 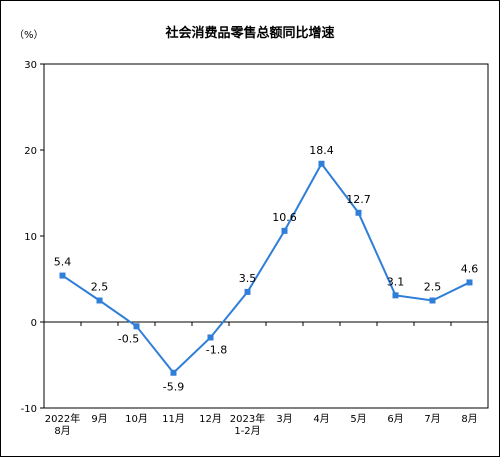 What do you see at coordinates (321, 419) in the screenshot?
I see `x-tick-label: 4月` at bounding box center [321, 419].